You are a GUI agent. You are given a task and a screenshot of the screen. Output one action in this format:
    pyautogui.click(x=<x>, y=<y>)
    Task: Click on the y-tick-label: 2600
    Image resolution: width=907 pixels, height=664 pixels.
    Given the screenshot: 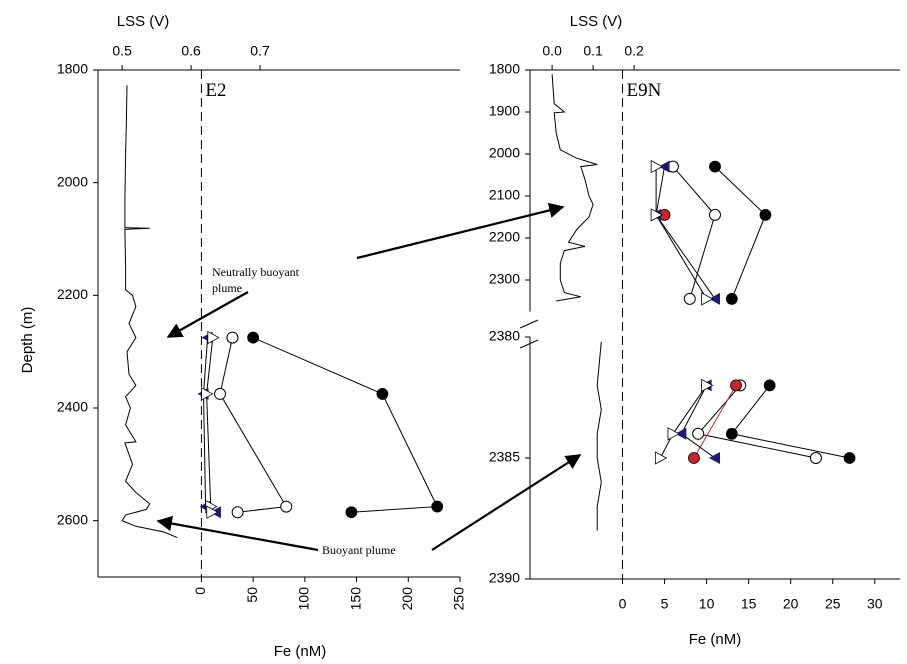 What is the action you would take?
    pyautogui.click(x=72, y=519)
    